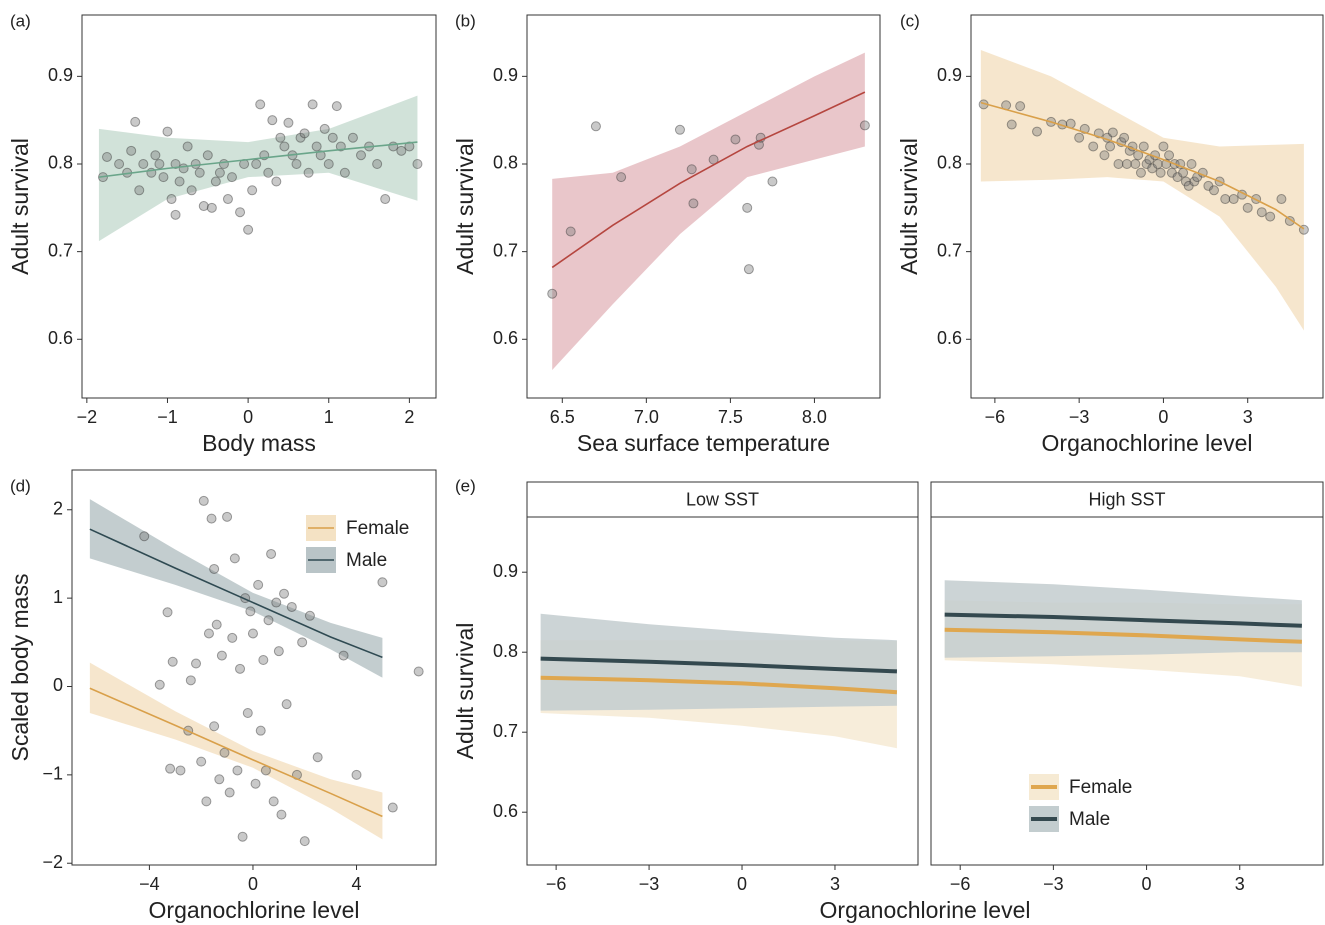  Describe the element at coordinates (20, 668) in the screenshot. I see `y-axis-label: Scaled body mass` at that location.